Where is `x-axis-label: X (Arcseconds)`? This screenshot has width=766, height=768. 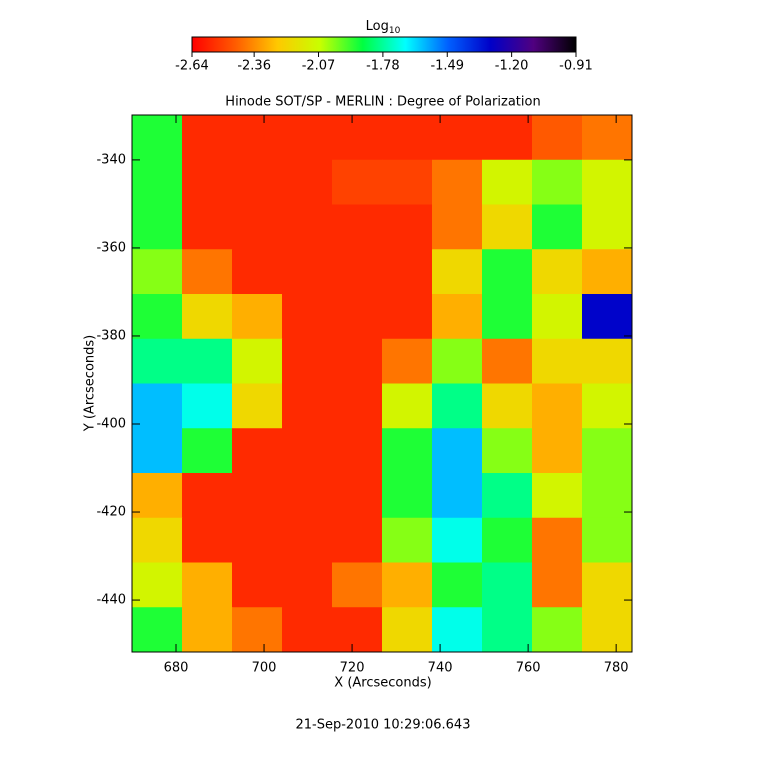
x-axis-label: X (Arcseconds) is located at coordinates (382, 683).